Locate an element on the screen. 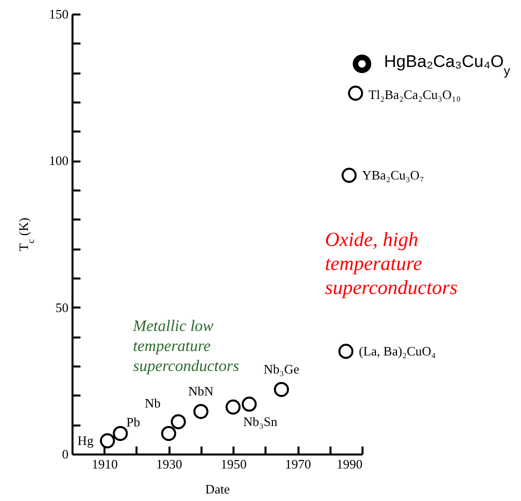 The image size is (521, 501). y-tick-label: 0 is located at coordinates (65, 454).